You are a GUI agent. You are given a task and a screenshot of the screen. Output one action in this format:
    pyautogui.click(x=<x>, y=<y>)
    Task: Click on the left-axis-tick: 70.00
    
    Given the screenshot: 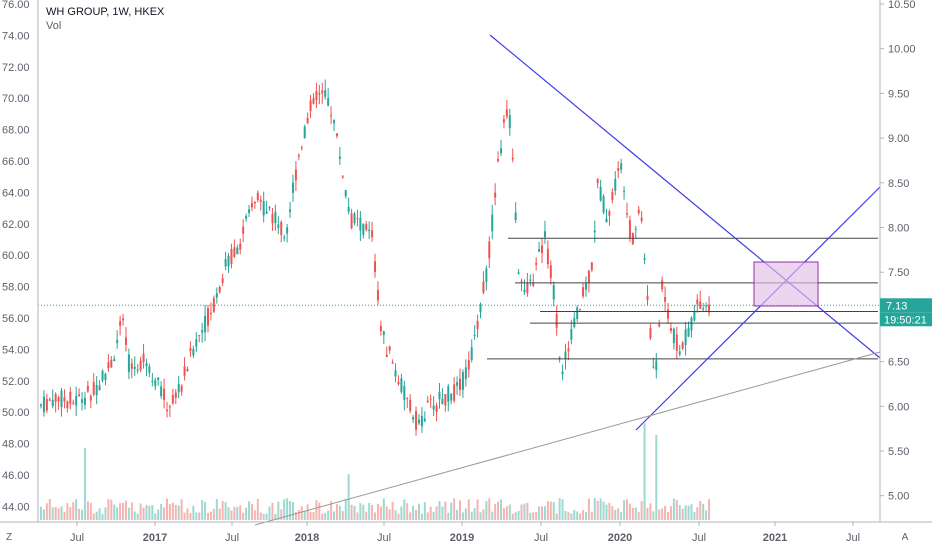 What is the action you would take?
    pyautogui.click(x=16, y=99)
    